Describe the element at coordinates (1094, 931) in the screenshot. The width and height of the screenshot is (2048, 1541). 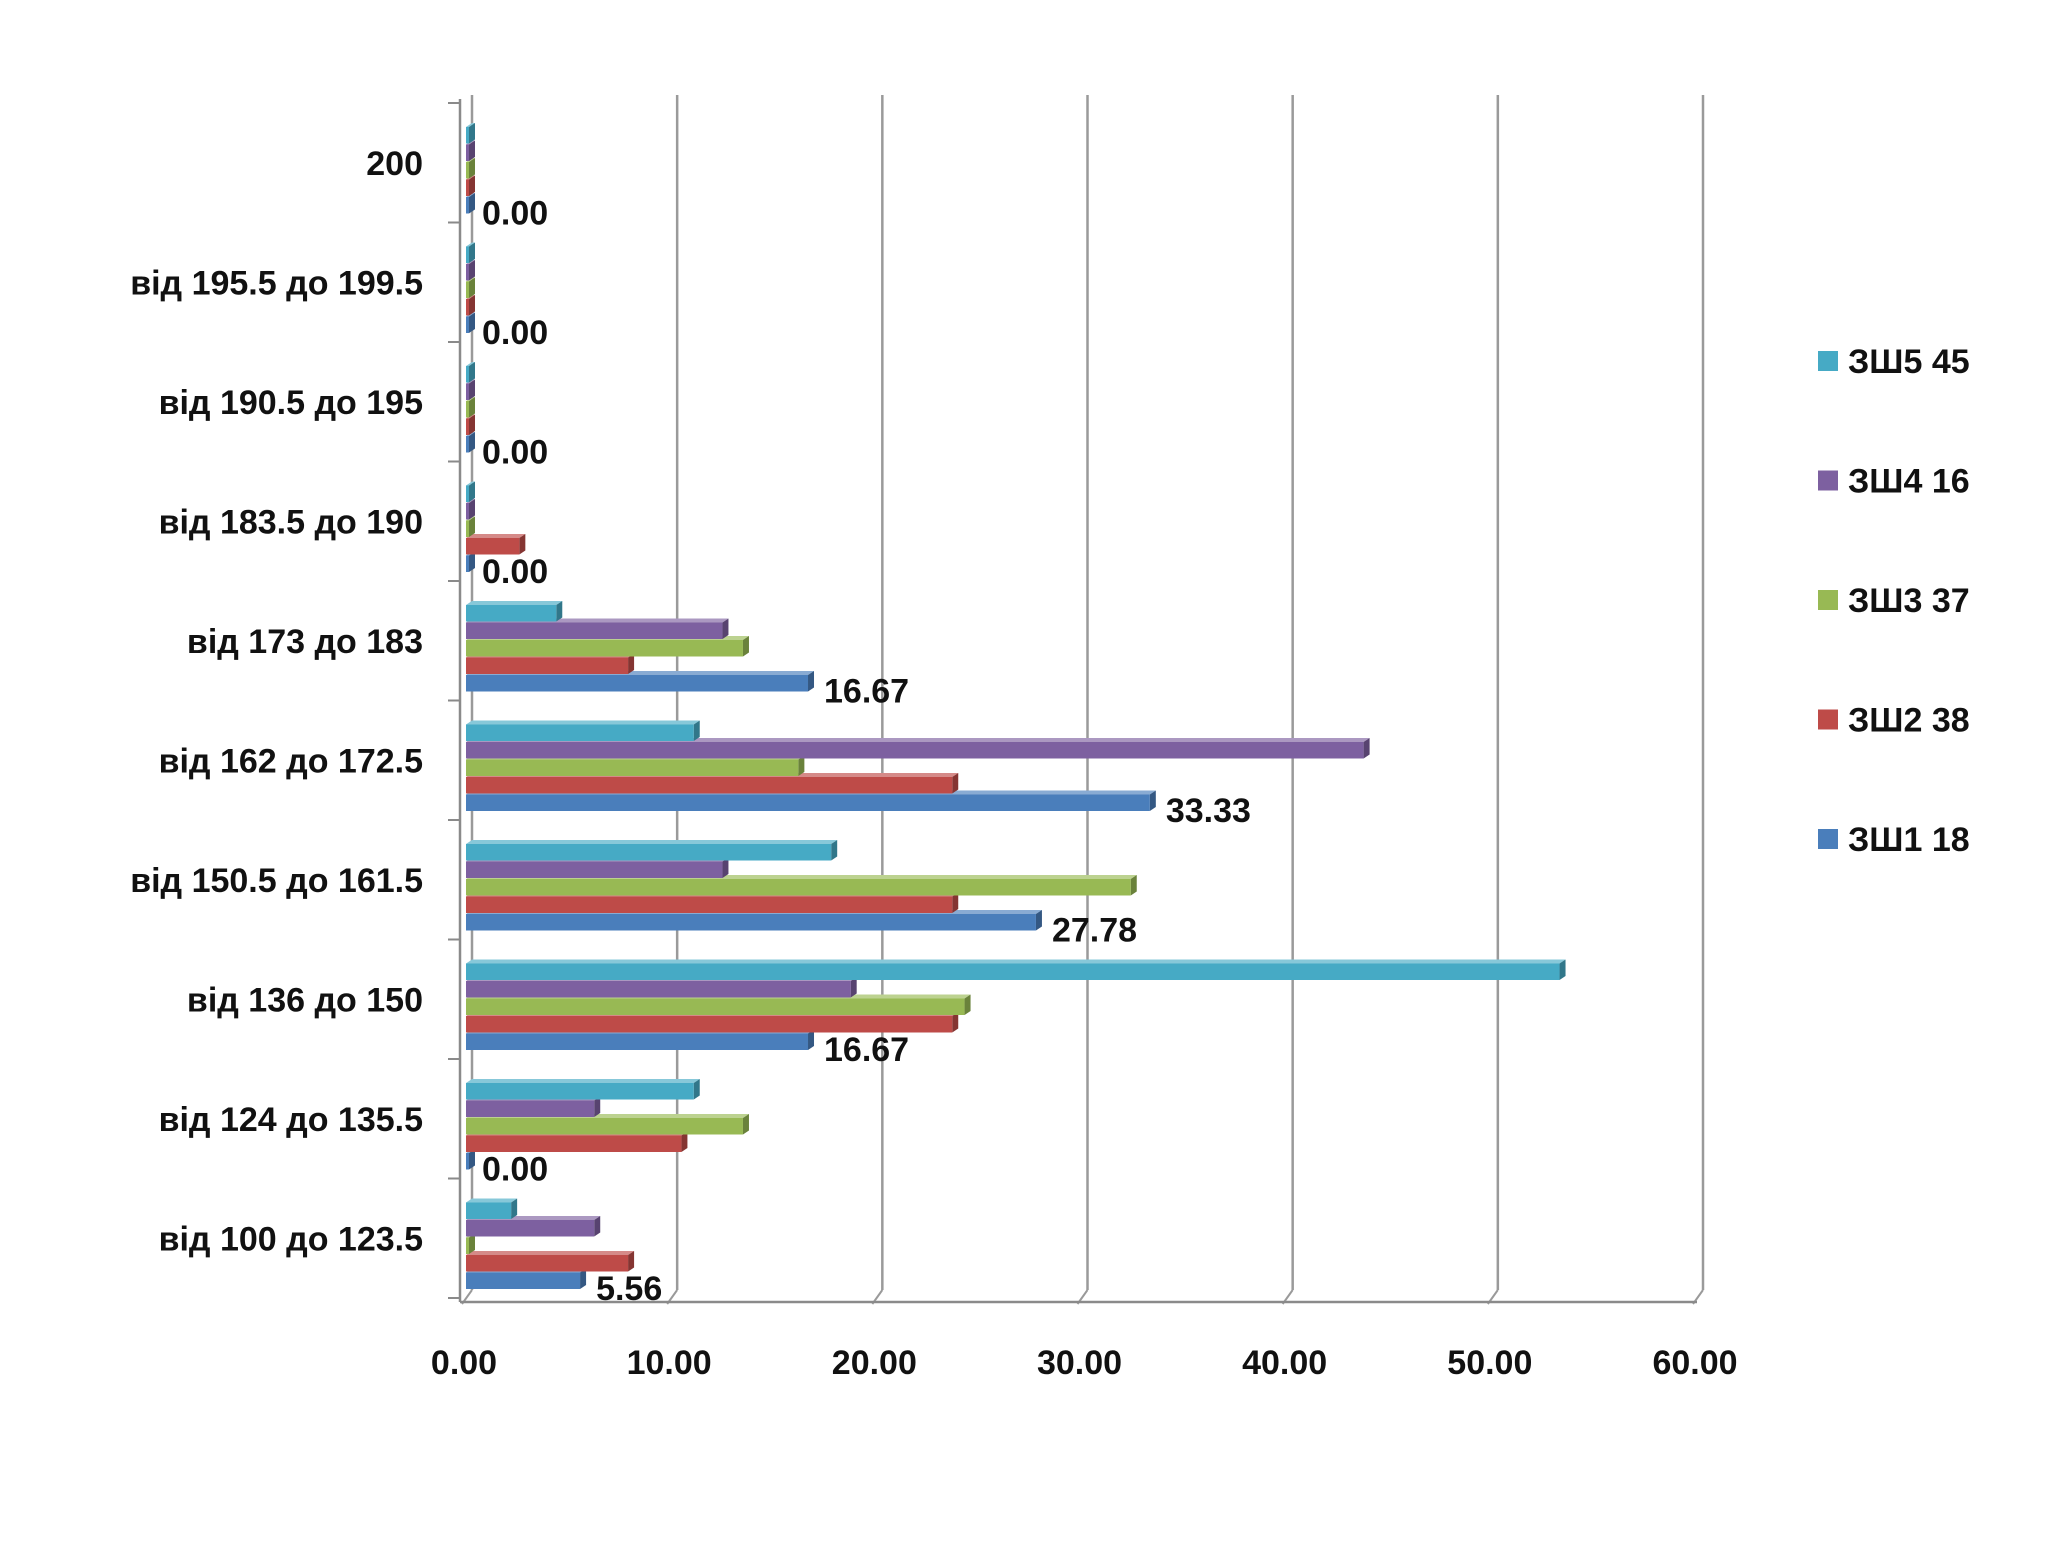
I see `data-label: 27.78` at that location.